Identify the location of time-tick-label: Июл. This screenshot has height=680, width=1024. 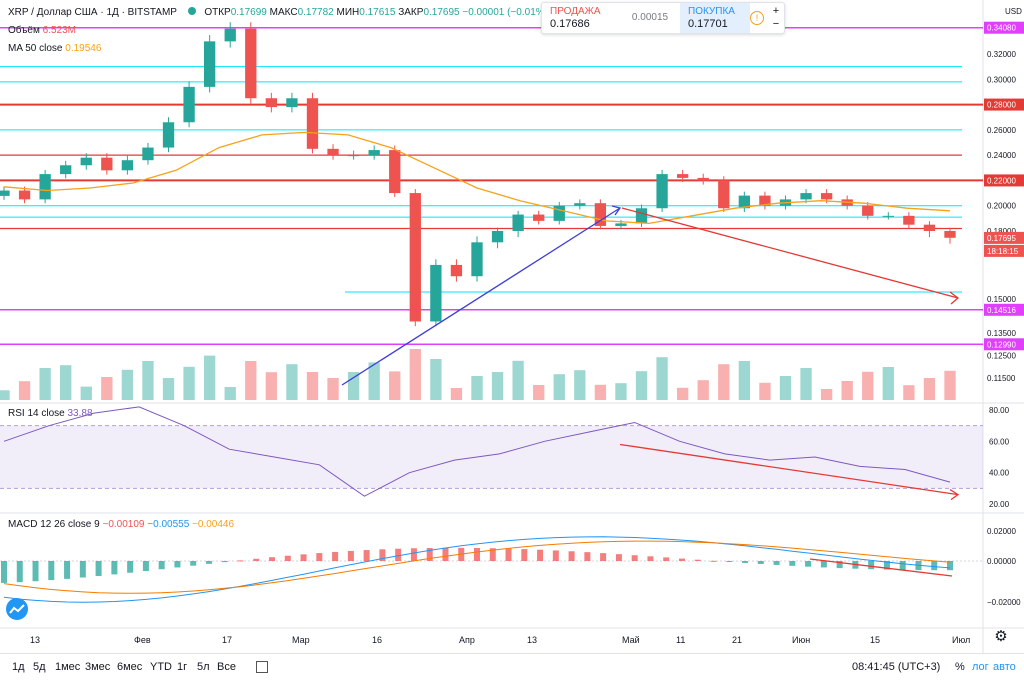
(961, 640).